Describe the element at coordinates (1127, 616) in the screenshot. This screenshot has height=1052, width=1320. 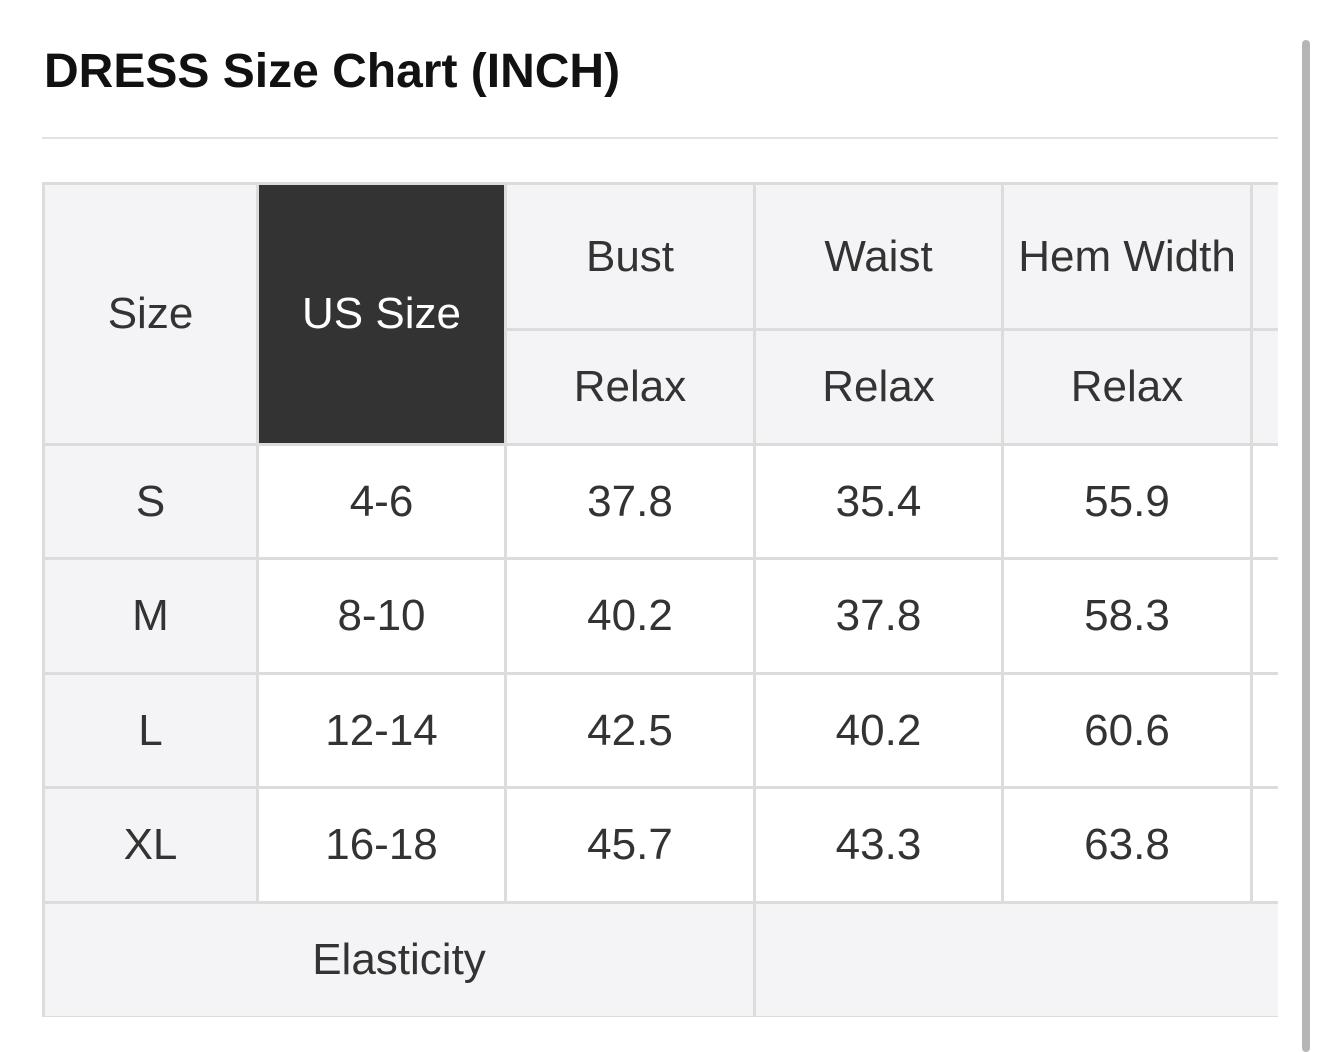
I see `data-cell: 58.3` at that location.